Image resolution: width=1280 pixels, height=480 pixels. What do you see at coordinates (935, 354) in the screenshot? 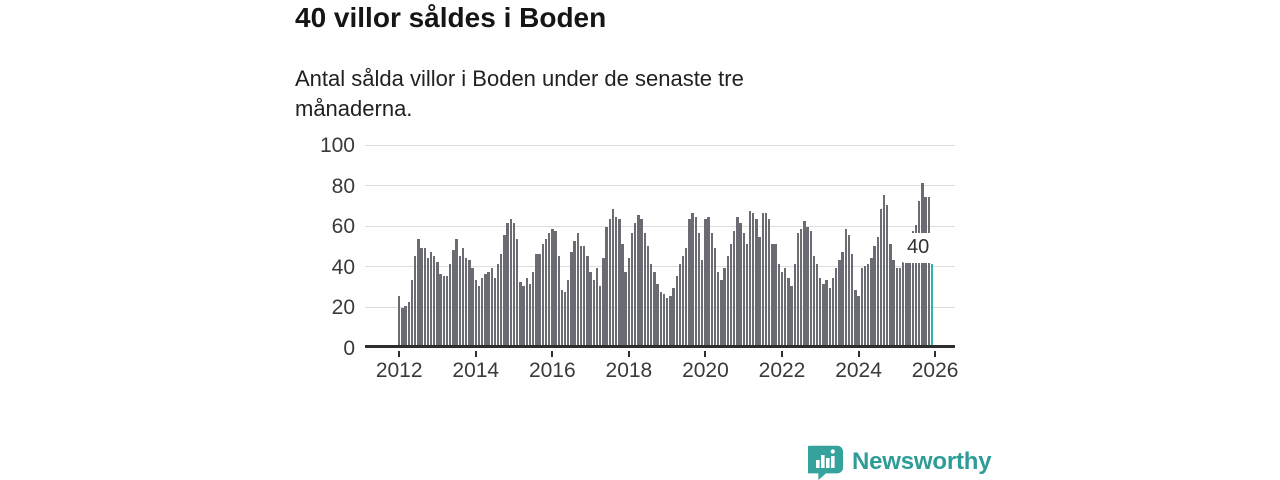
I see `x-axis-tick-2026` at bounding box center [935, 354].